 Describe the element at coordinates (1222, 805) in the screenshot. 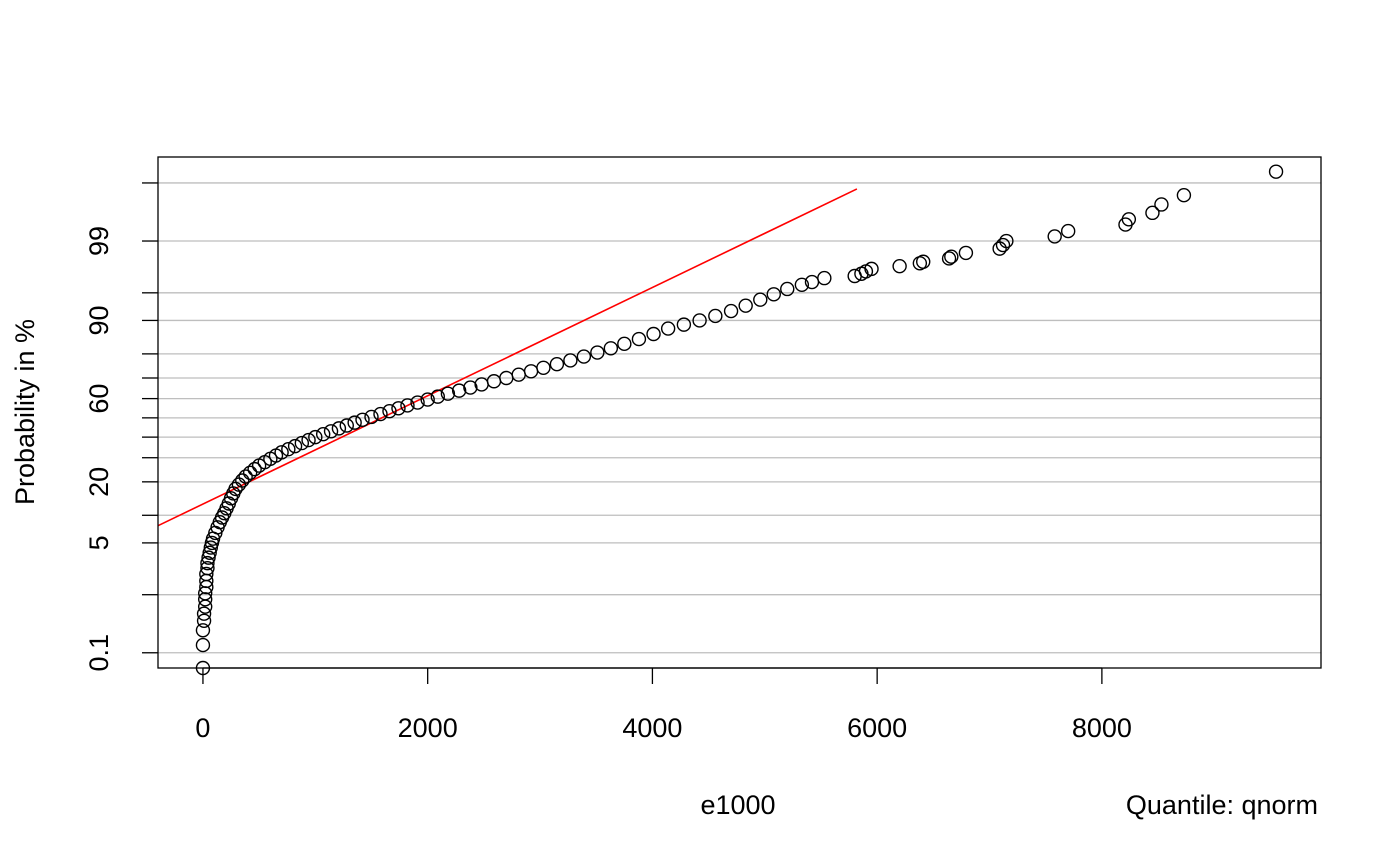

I see `quantile-annotation: Quantile: qnorm` at that location.